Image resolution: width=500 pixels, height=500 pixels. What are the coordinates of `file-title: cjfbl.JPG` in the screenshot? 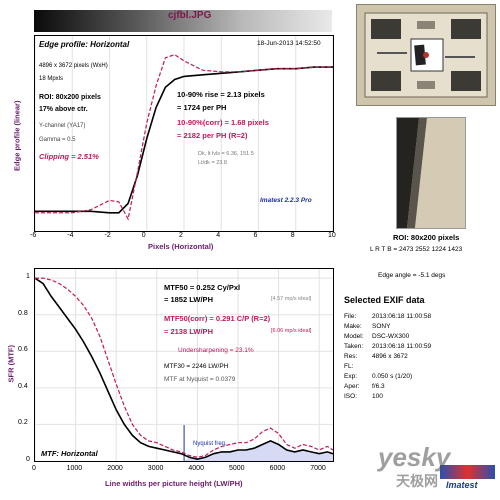 It's located at (190, 15).